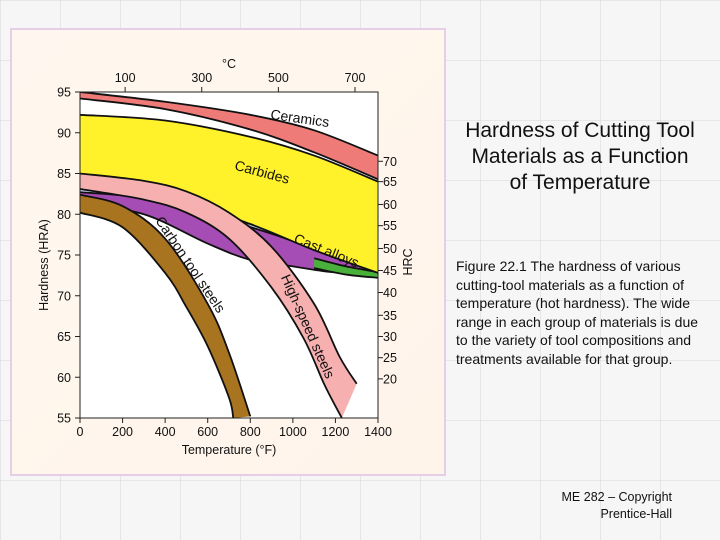 The width and height of the screenshot is (720, 540). Describe the element at coordinates (390, 182) in the screenshot. I see `right-tick-label: 65` at that location.